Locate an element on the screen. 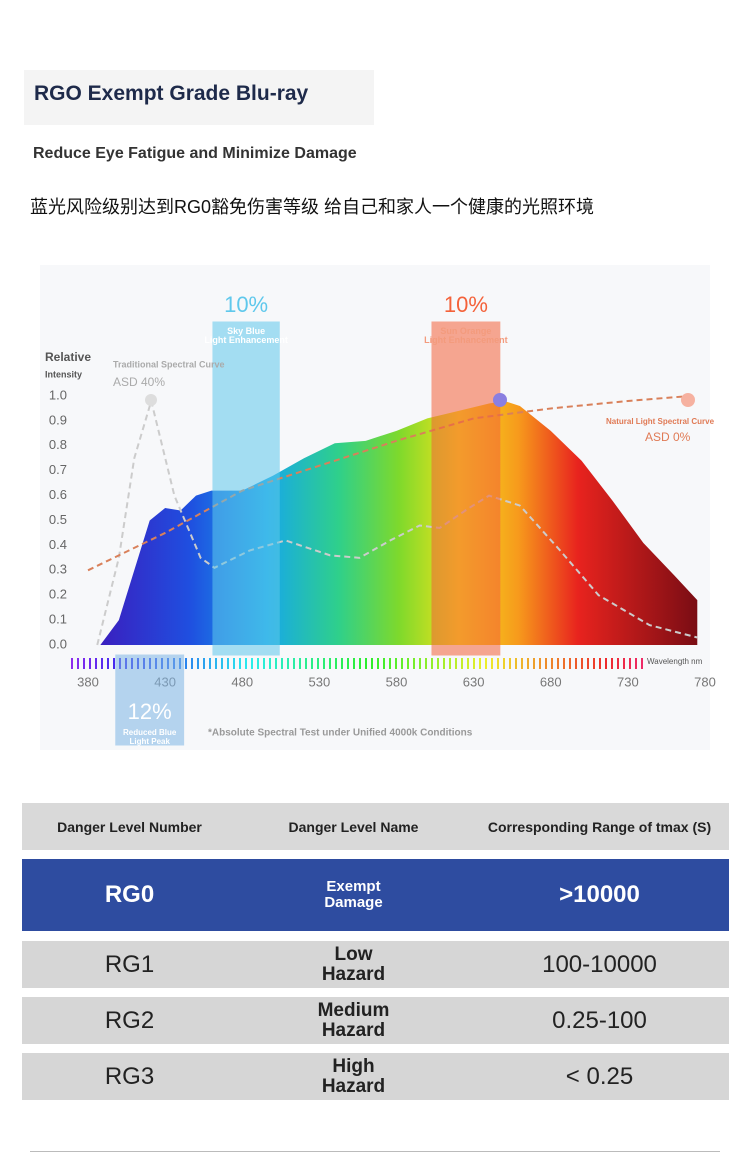 The width and height of the screenshot is (750, 1153). y-tick-label: 0.9 is located at coordinates (58, 419).